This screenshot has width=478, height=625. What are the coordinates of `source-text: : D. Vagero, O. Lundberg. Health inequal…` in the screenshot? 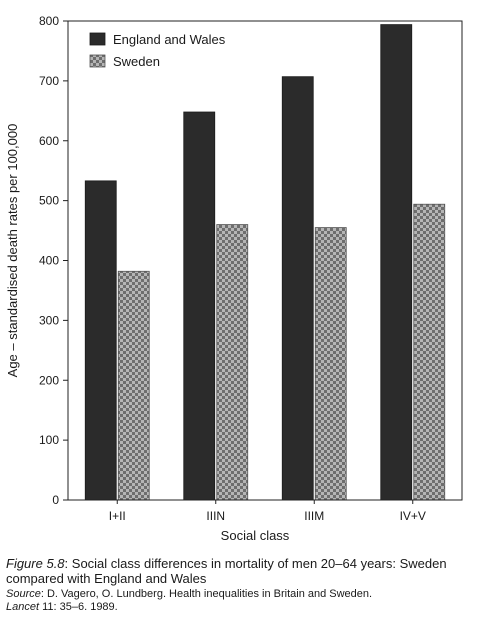 It's located at (206, 594).